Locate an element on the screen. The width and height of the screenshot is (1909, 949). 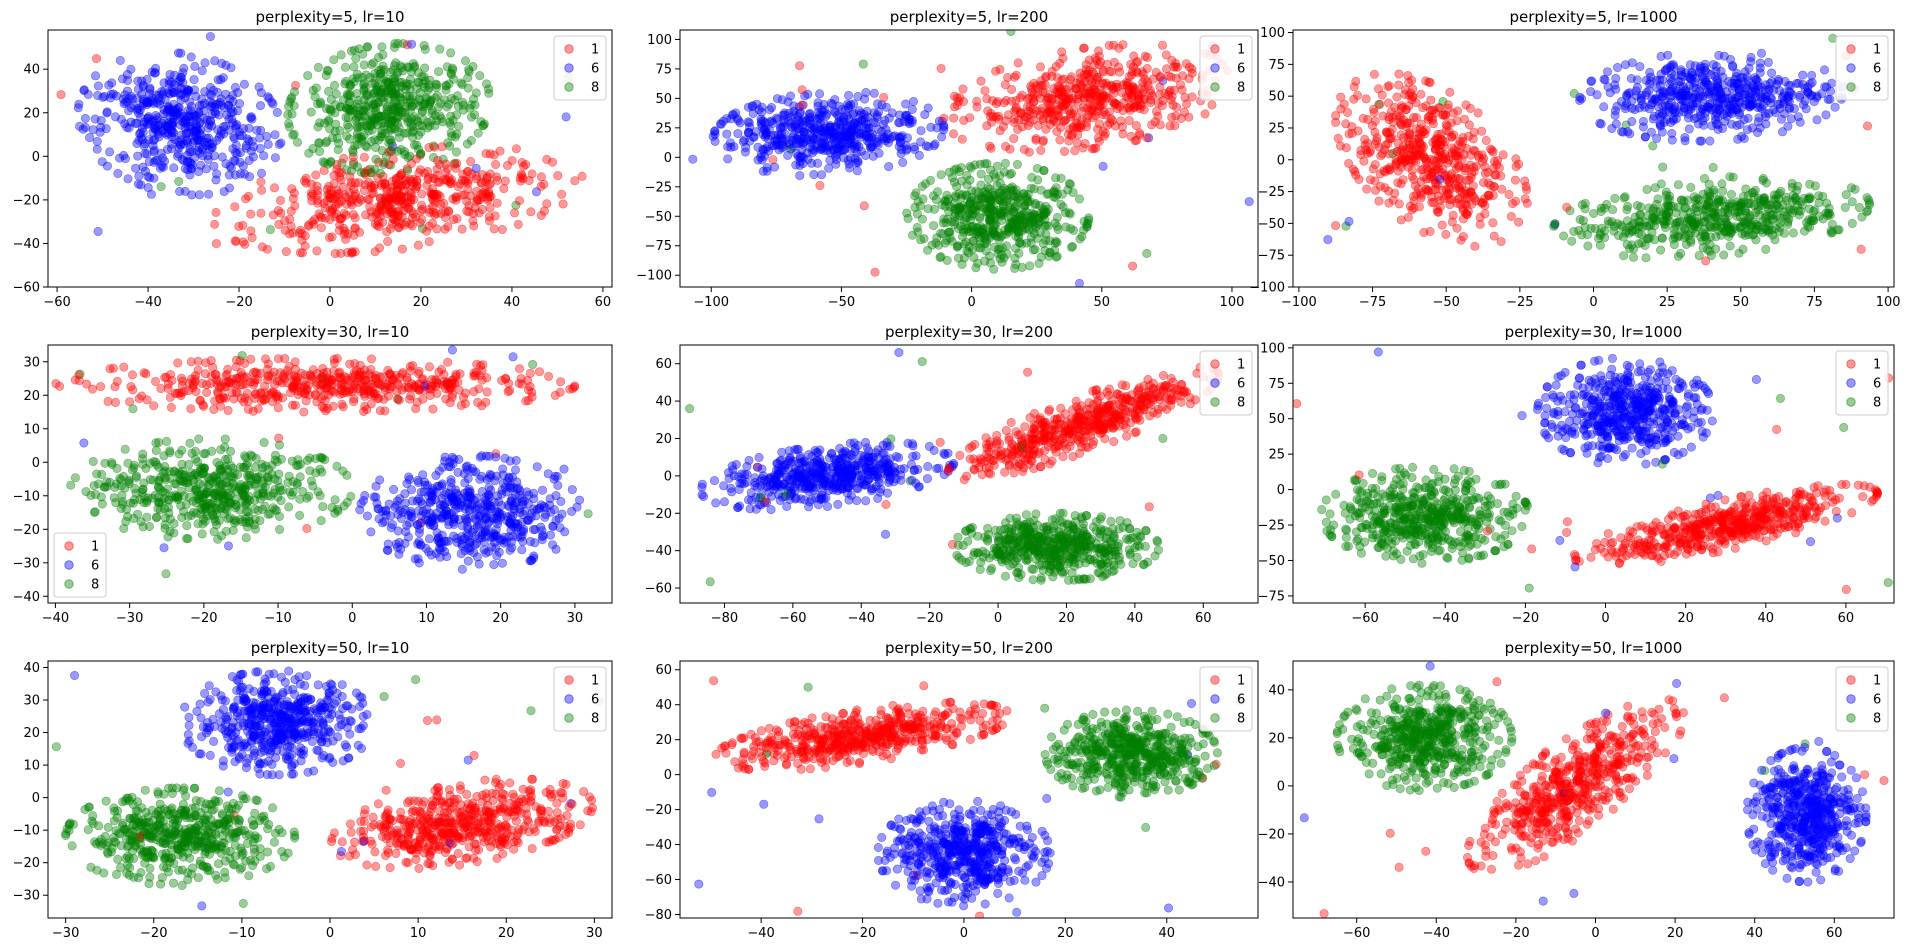
x-tick-label: 0 is located at coordinates (330, 302).